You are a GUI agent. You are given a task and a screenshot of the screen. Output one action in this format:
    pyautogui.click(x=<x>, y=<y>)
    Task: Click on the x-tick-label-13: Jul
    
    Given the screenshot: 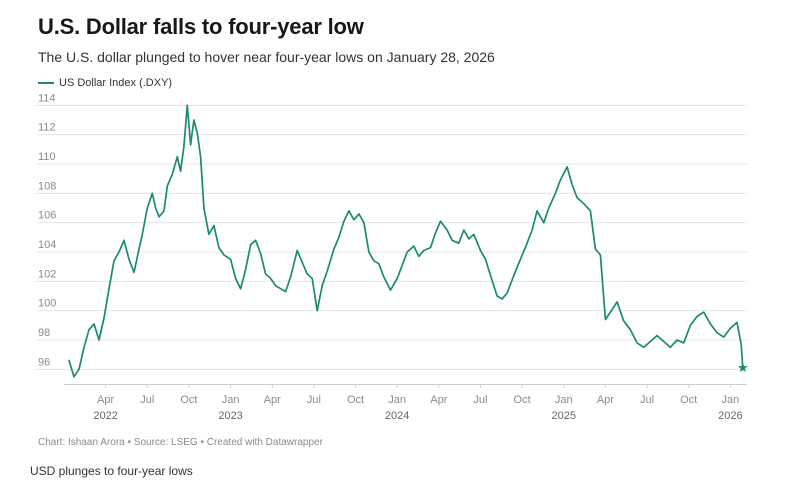 What is the action you would take?
    pyautogui.click(x=647, y=400)
    